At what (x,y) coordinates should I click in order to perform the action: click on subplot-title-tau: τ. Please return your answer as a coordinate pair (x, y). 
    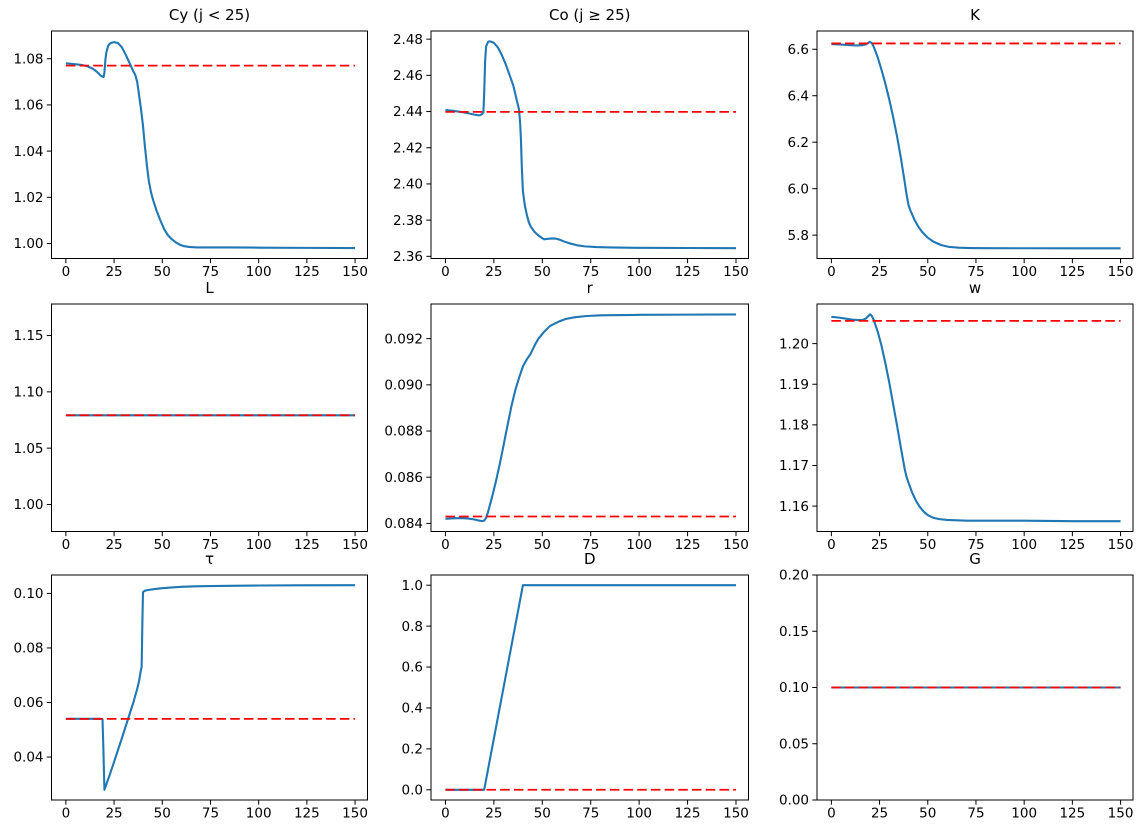
    Looking at the image, I should click on (209, 559).